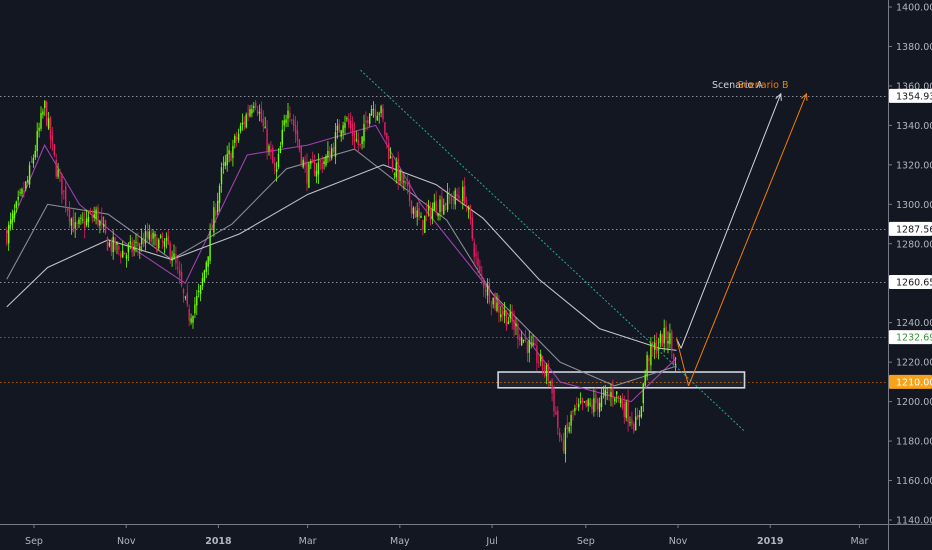 This screenshot has width=932, height=550. I want to click on price-level-tag, so click(910, 381).